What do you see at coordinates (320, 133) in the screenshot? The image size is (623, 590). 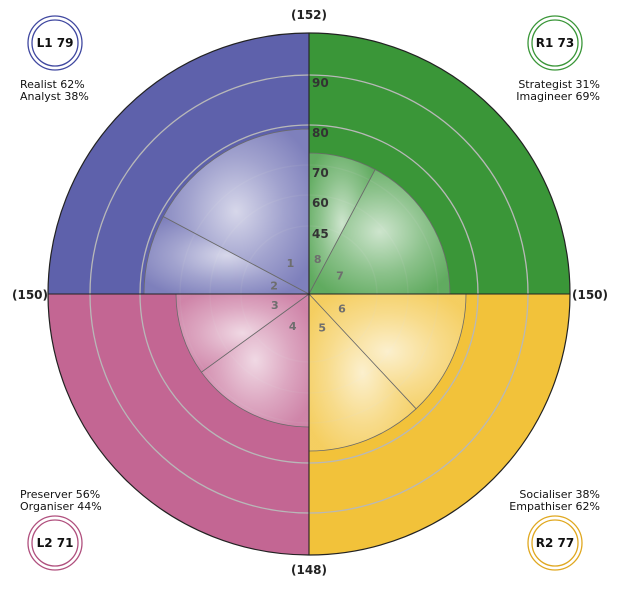 I see `ring-tick-label: 80` at bounding box center [320, 133].